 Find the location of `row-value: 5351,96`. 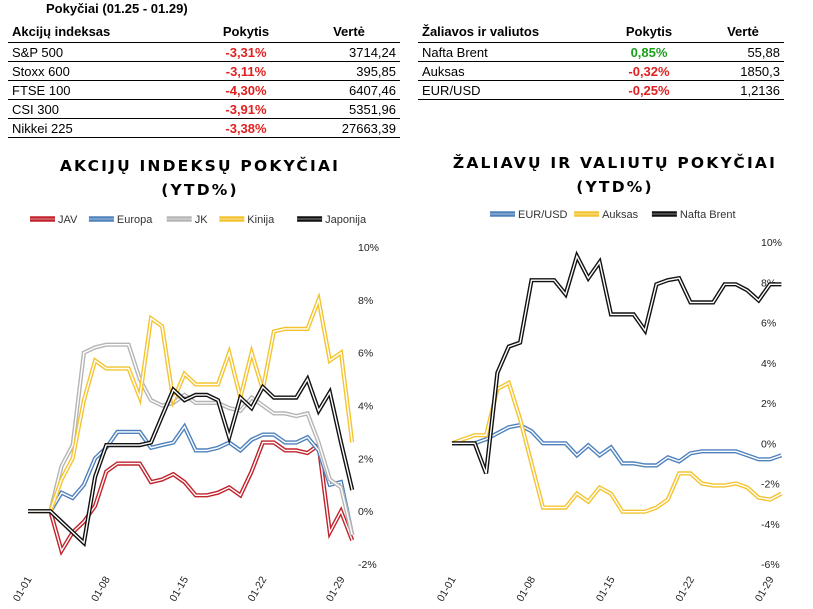

row-value: 5351,96 is located at coordinates (349, 109).